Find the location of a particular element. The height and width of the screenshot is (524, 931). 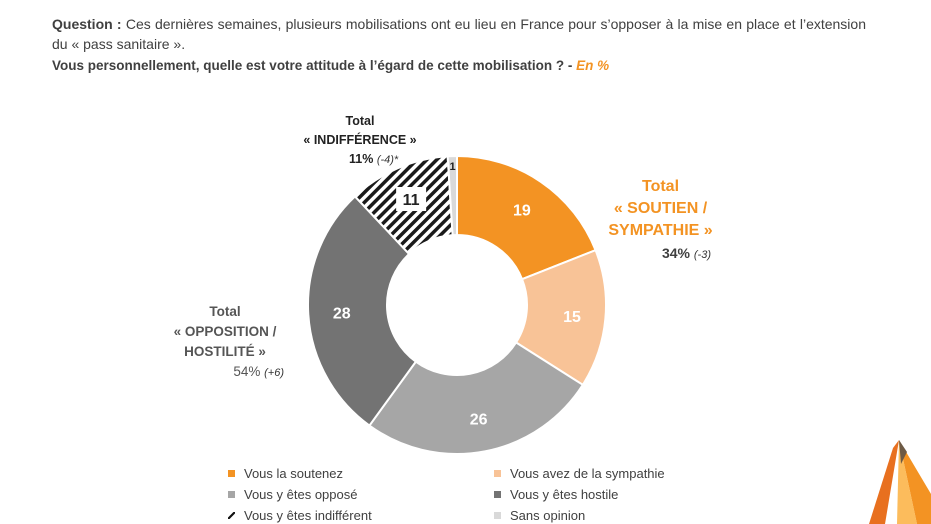

legend-item-oppose: Vous y êtes opposé is located at coordinates (292, 494).